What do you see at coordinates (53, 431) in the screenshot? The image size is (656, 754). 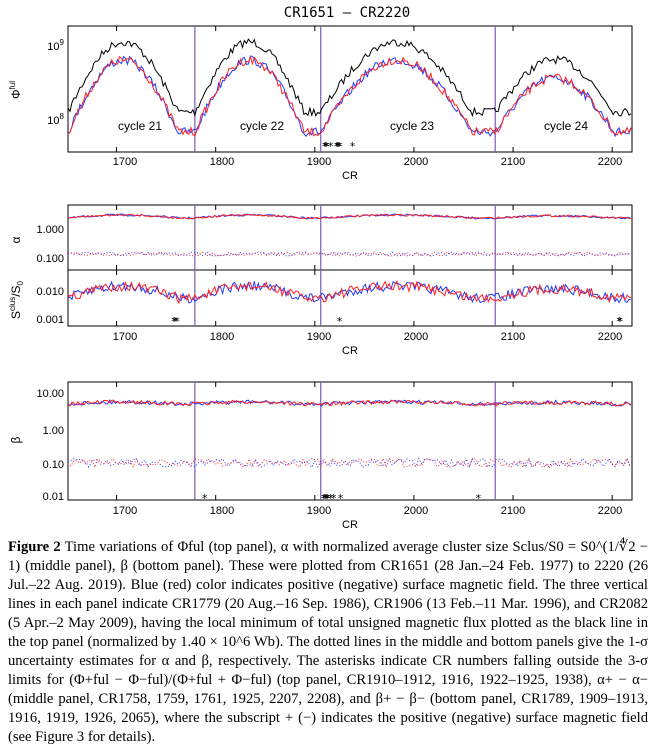 I see `beta-y-tick-label: 1.00` at bounding box center [53, 431].